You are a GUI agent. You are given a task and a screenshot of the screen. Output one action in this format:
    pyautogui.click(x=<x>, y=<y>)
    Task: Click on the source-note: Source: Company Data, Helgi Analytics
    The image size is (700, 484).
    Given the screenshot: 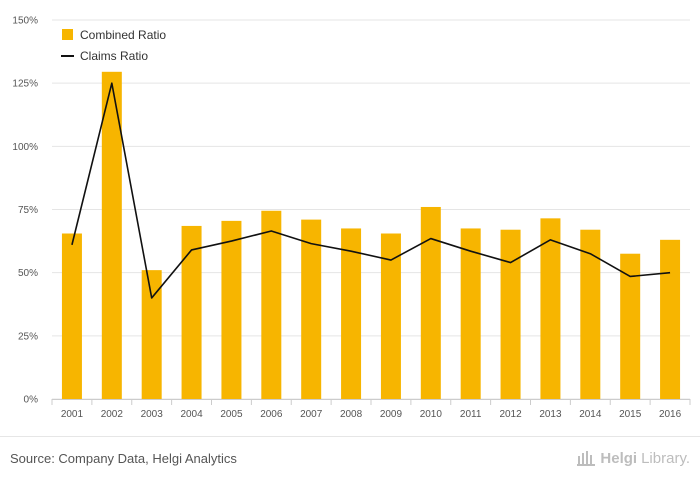 What is the action you would take?
    pyautogui.click(x=123, y=458)
    